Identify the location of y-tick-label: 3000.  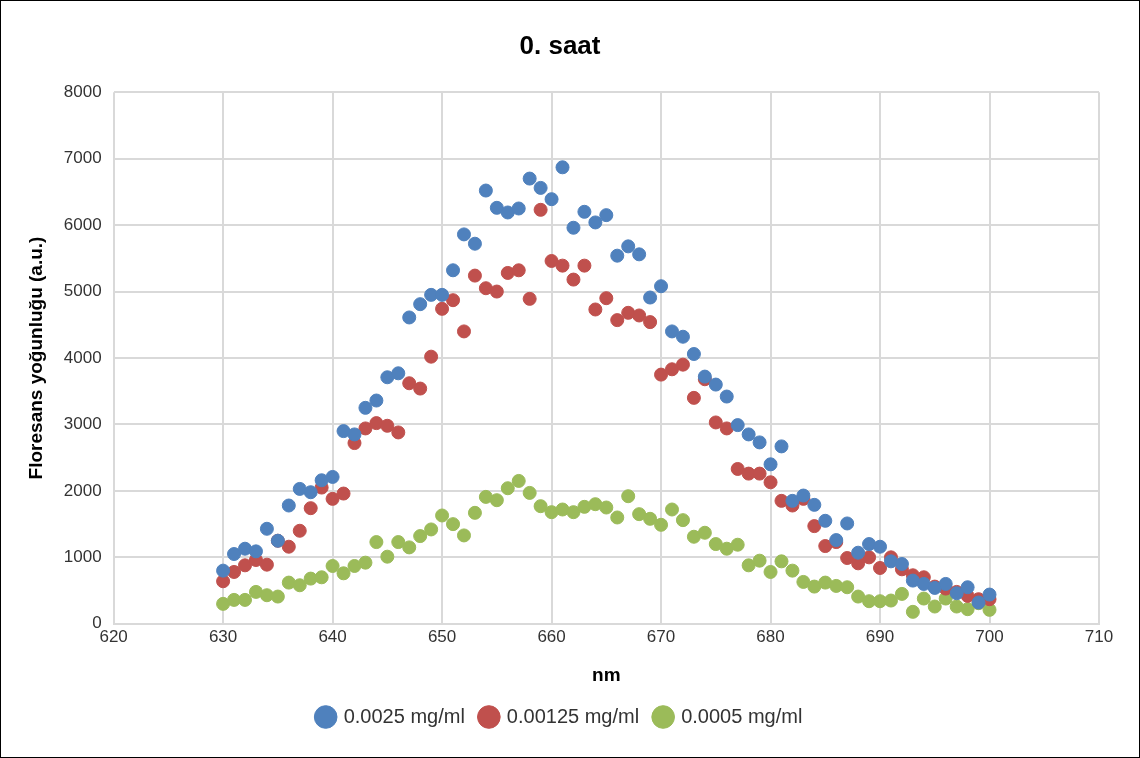
(82, 424).